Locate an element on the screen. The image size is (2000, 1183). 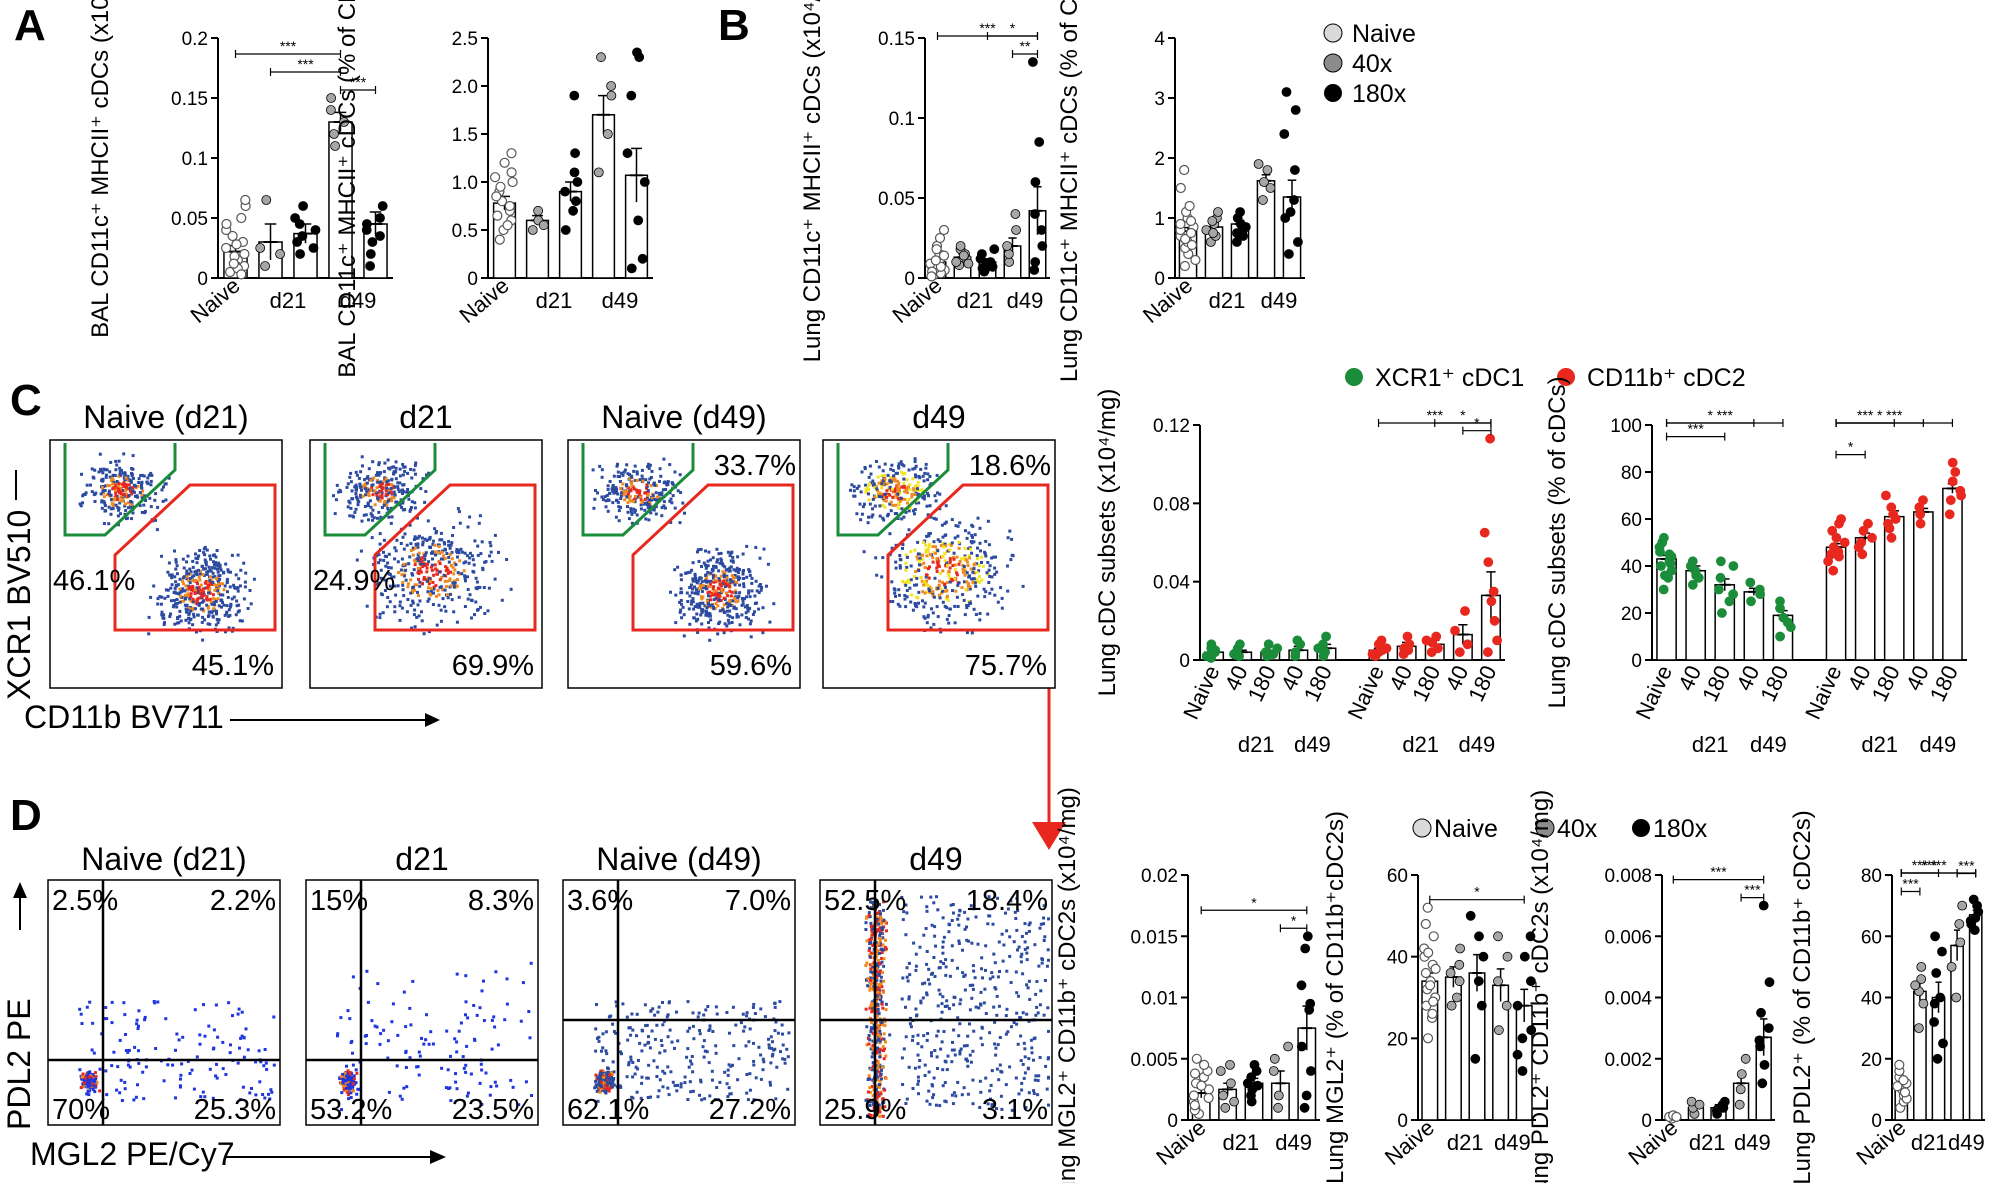
flow-c-gate-cdc2 is located at coordinates (195, 557).